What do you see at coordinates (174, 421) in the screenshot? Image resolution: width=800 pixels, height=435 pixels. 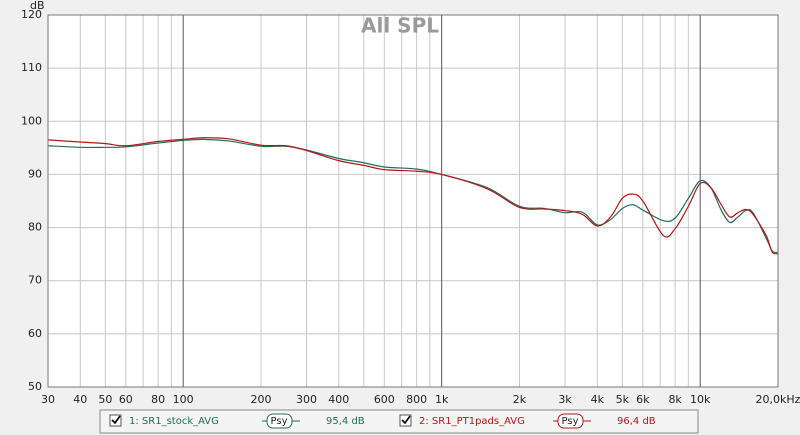 I see `legend-label: 1: SR1_stock_AVG` at bounding box center [174, 421].